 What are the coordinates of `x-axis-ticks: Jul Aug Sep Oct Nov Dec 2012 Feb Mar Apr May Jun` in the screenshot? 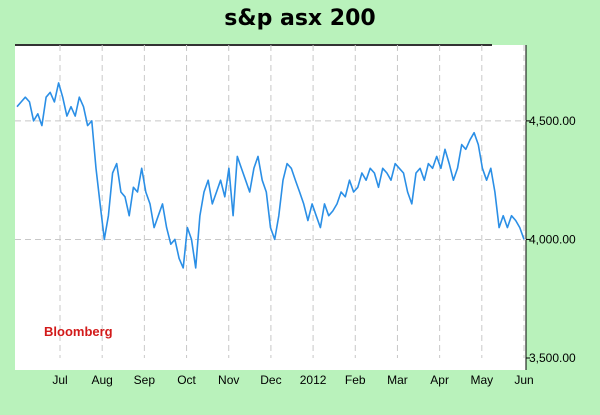 It's located at (292, 380).